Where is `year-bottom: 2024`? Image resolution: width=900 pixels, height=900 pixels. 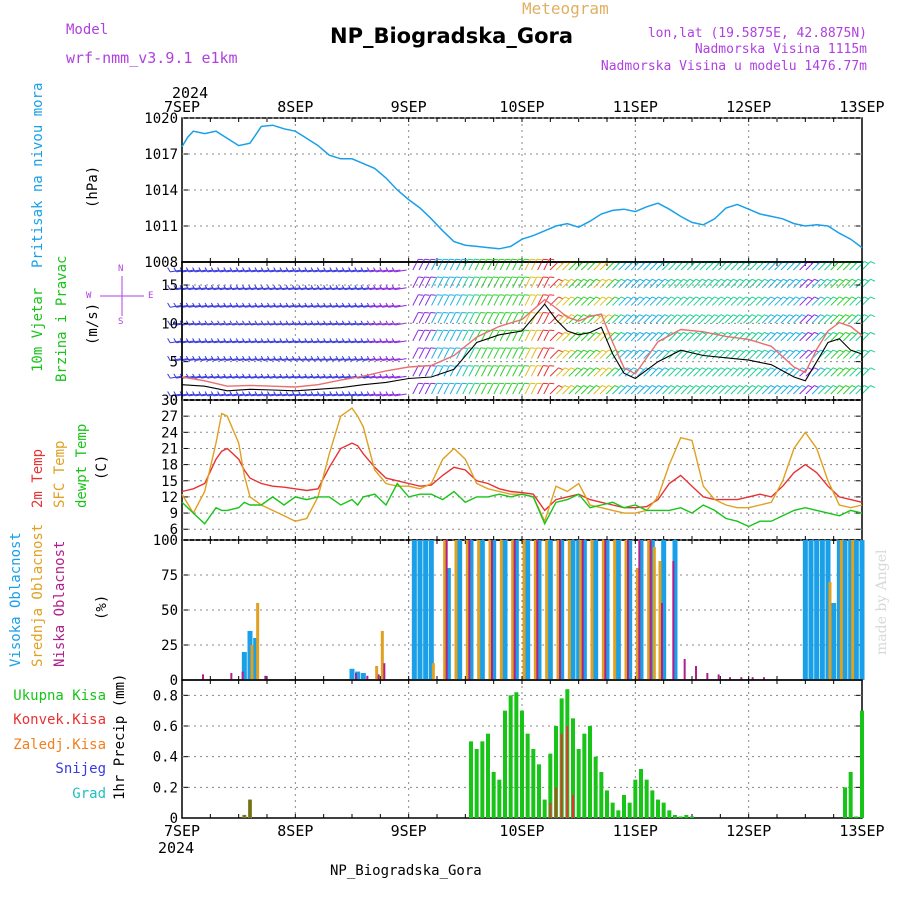
year-bottom: 2024 is located at coordinates (176, 848).